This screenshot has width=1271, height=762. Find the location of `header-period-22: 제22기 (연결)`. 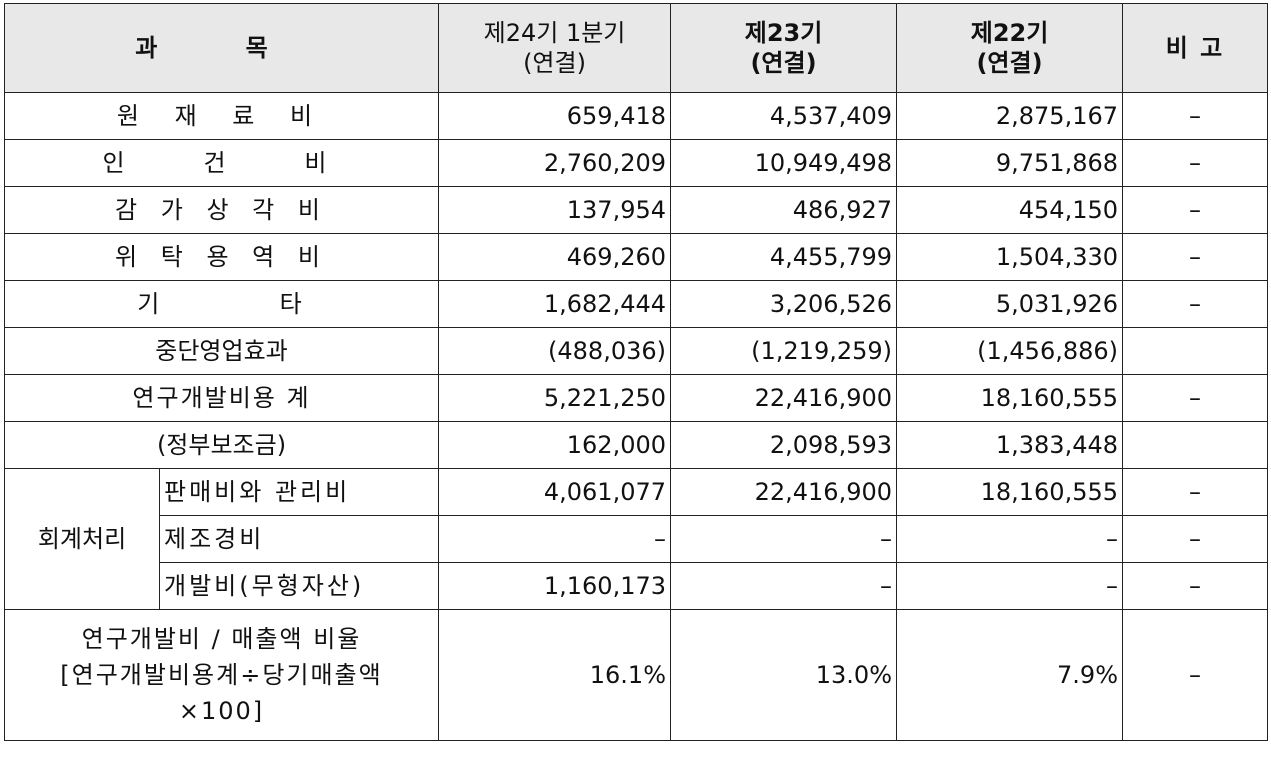

header-period-22: 제22기 (연결) is located at coordinates (1010, 48).